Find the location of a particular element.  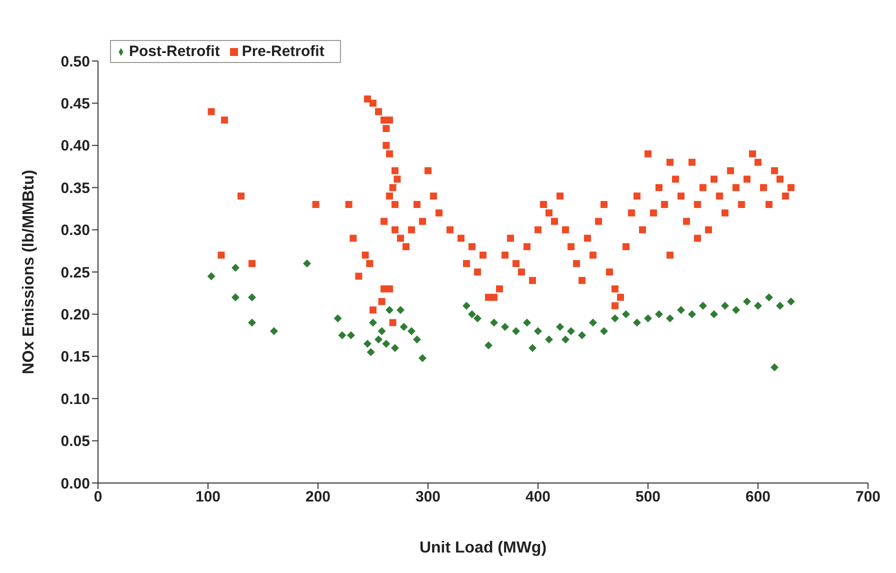

x-tick-label: 500 is located at coordinates (648, 497).